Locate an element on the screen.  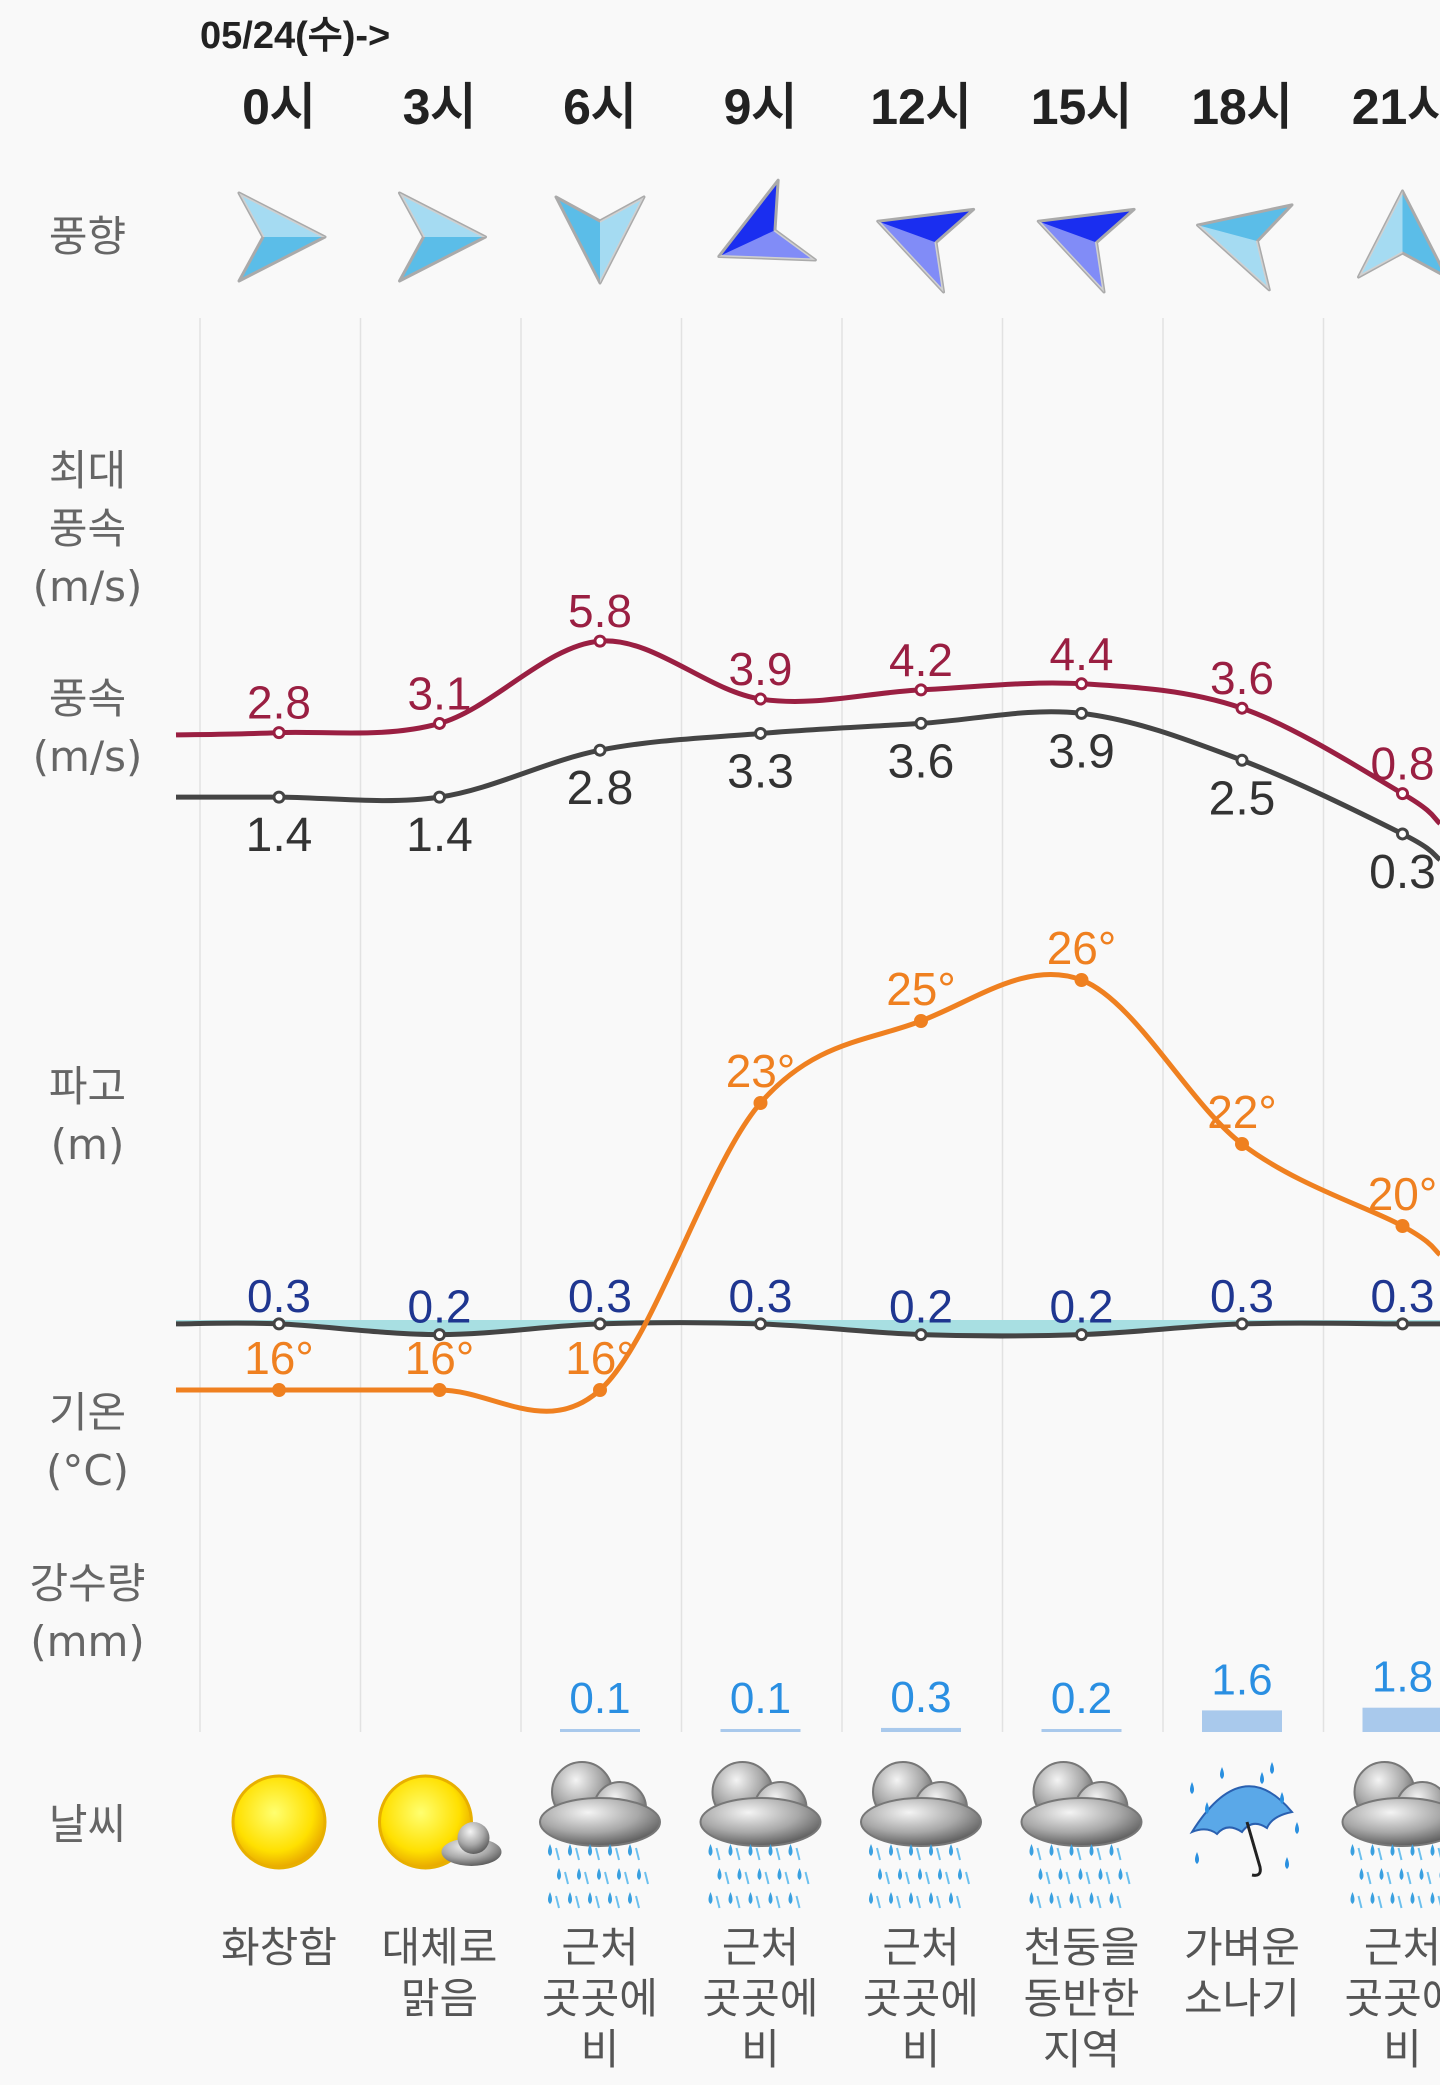
wind-speed-value: 0.3 is located at coordinates (1402, 872).